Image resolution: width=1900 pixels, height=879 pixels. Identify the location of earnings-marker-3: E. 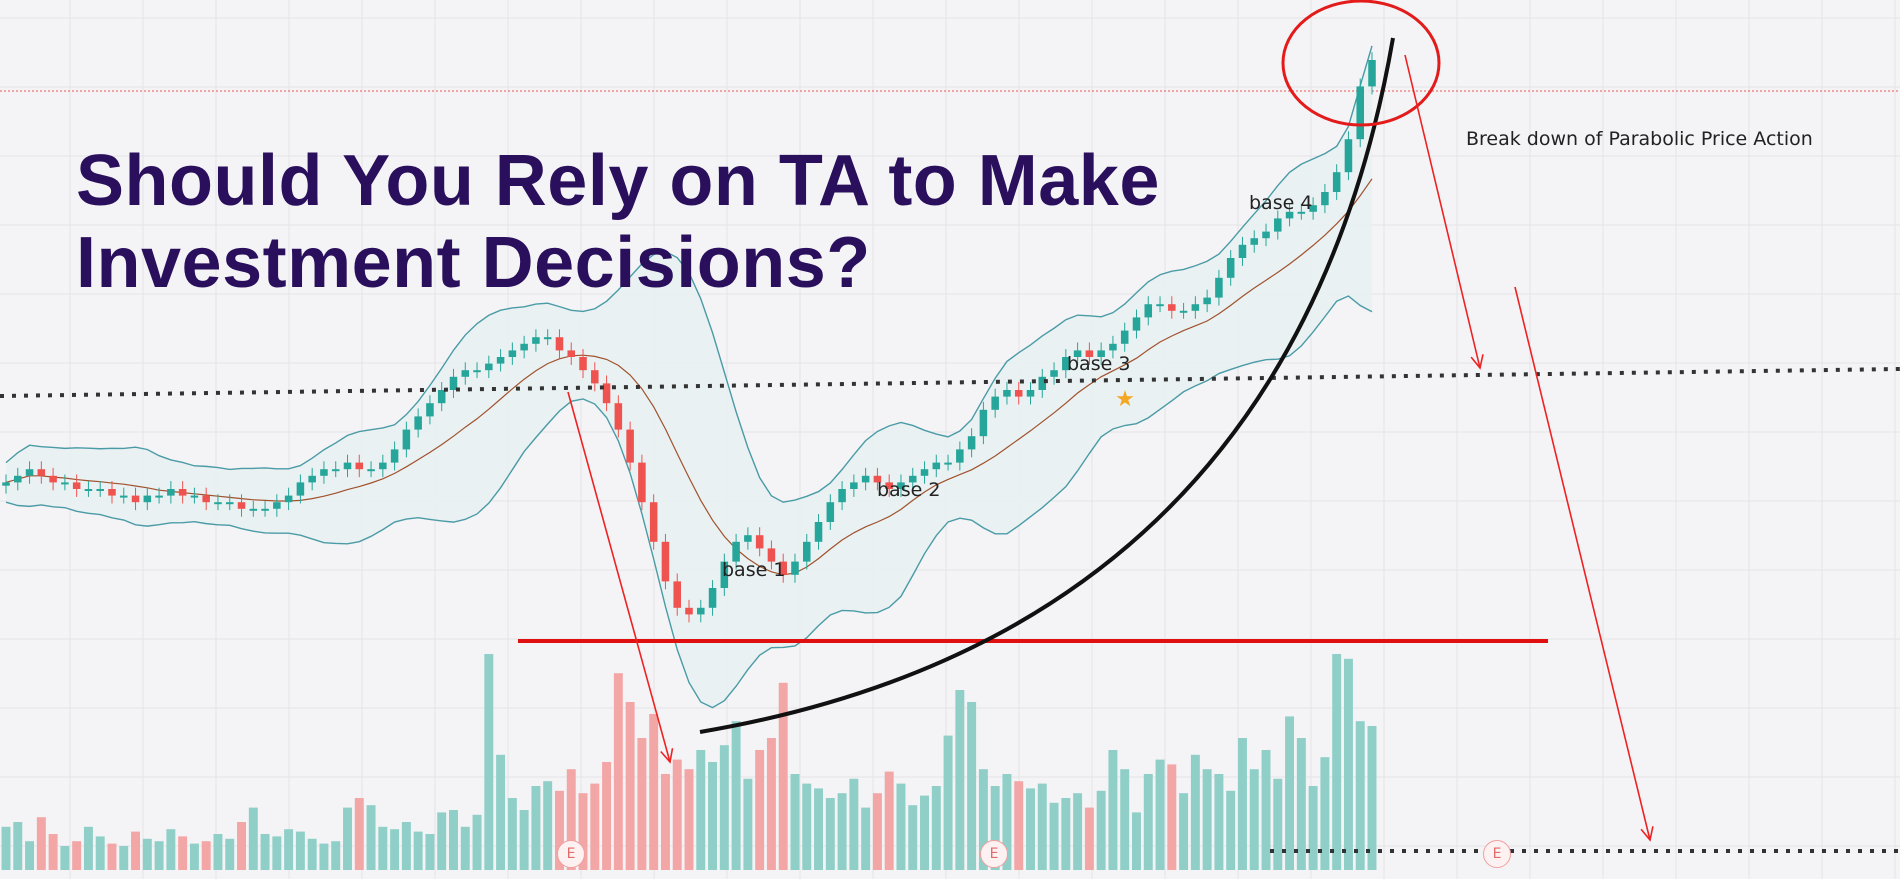
(1497, 854).